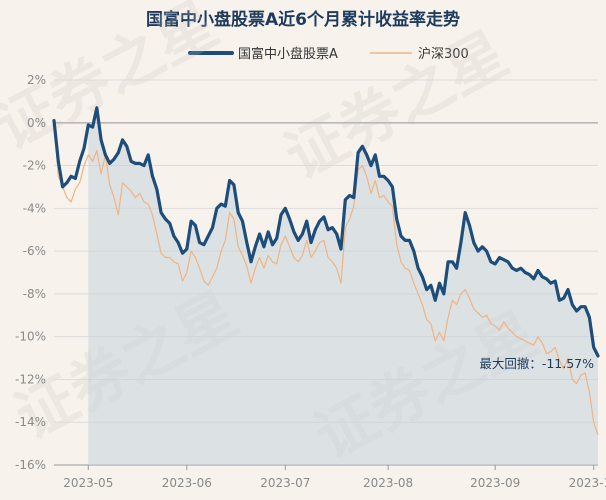 The height and width of the screenshot is (500, 606). I want to click on legend-fund-label: 国富中小盘股票A, so click(288, 54).